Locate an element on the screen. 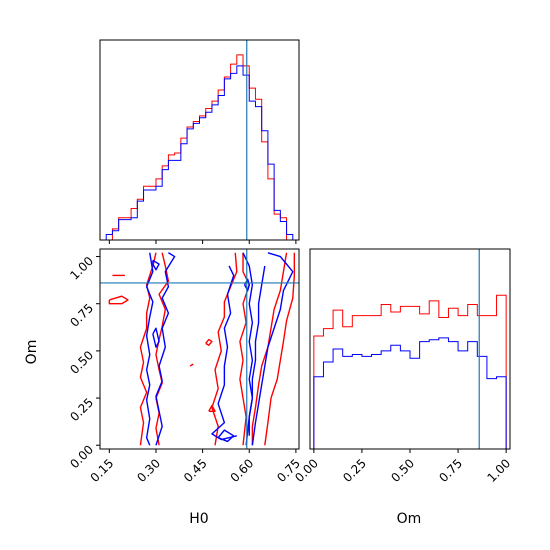 Image resolution: width=550 pixels, height=550 pixels. h0-x-tick-label: 0.30 is located at coordinates (148, 470).